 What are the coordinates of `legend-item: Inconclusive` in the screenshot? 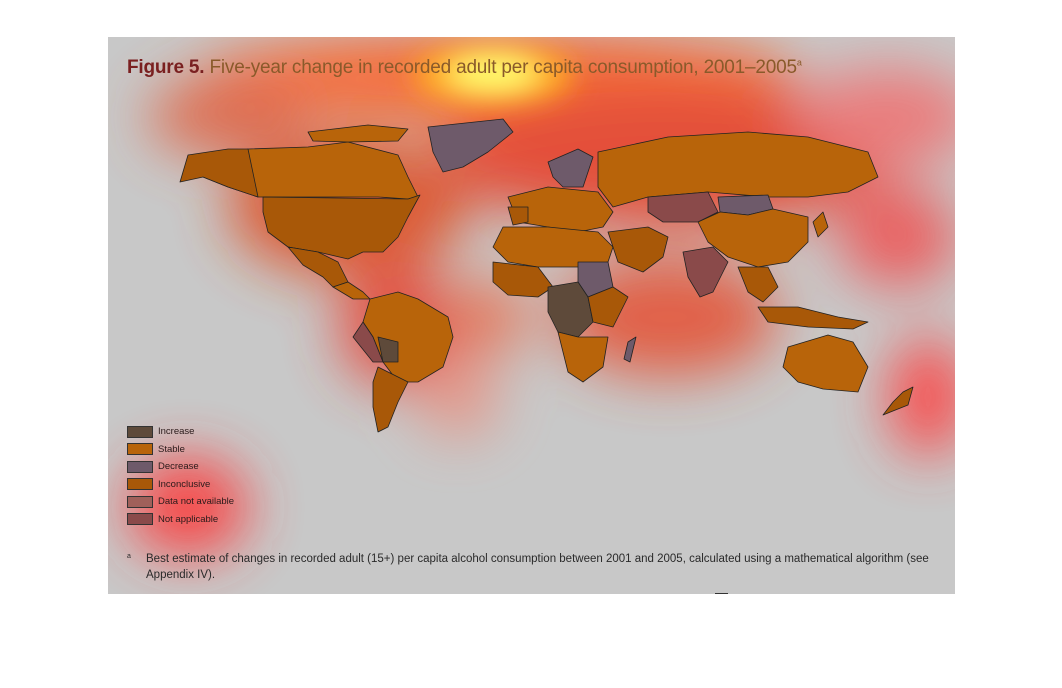 It's located at (180, 485).